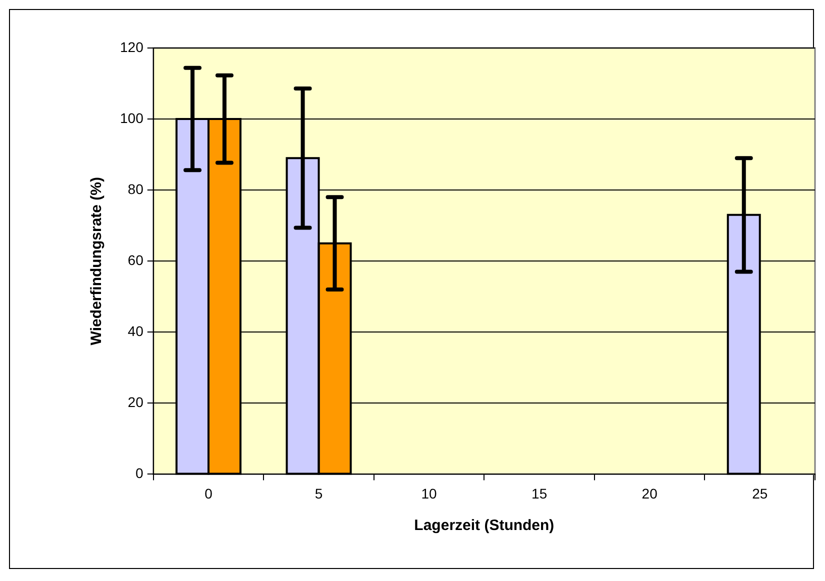  I want to click on x-tick-label: 15, so click(540, 493).